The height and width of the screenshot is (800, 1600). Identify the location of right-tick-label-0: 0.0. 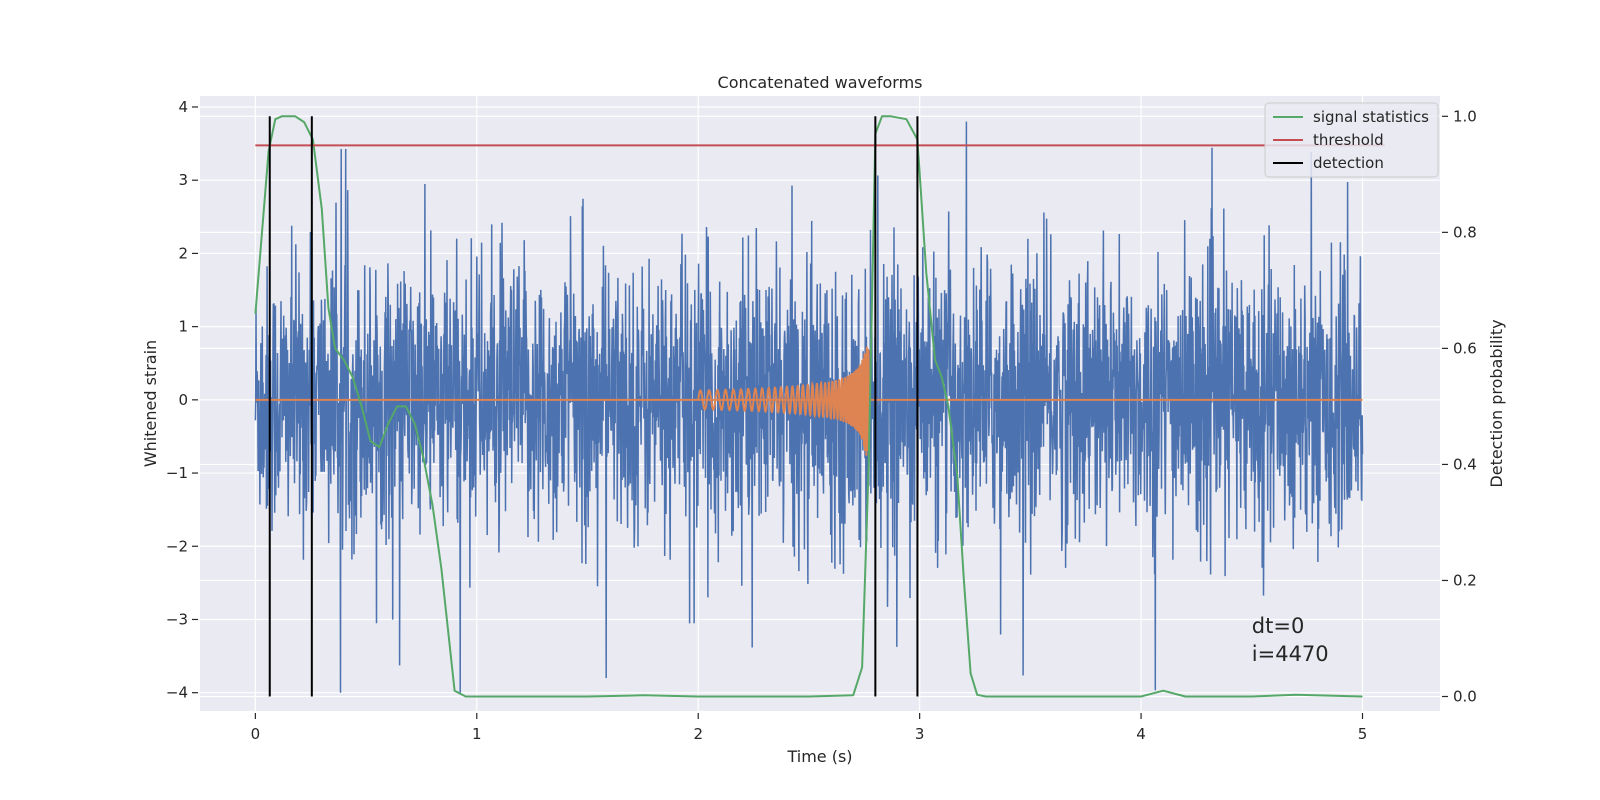
(1465, 696).